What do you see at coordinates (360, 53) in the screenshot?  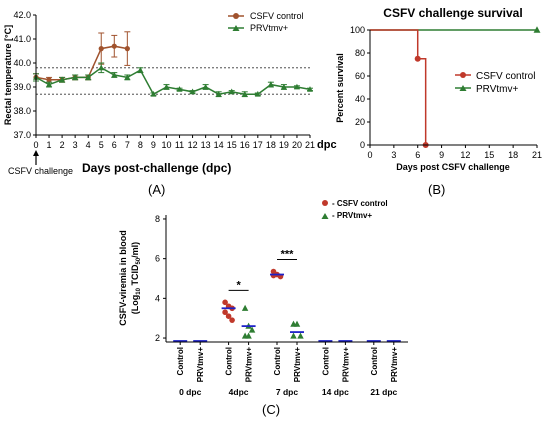 I see `b-ytick-label: 80` at bounding box center [360, 53].